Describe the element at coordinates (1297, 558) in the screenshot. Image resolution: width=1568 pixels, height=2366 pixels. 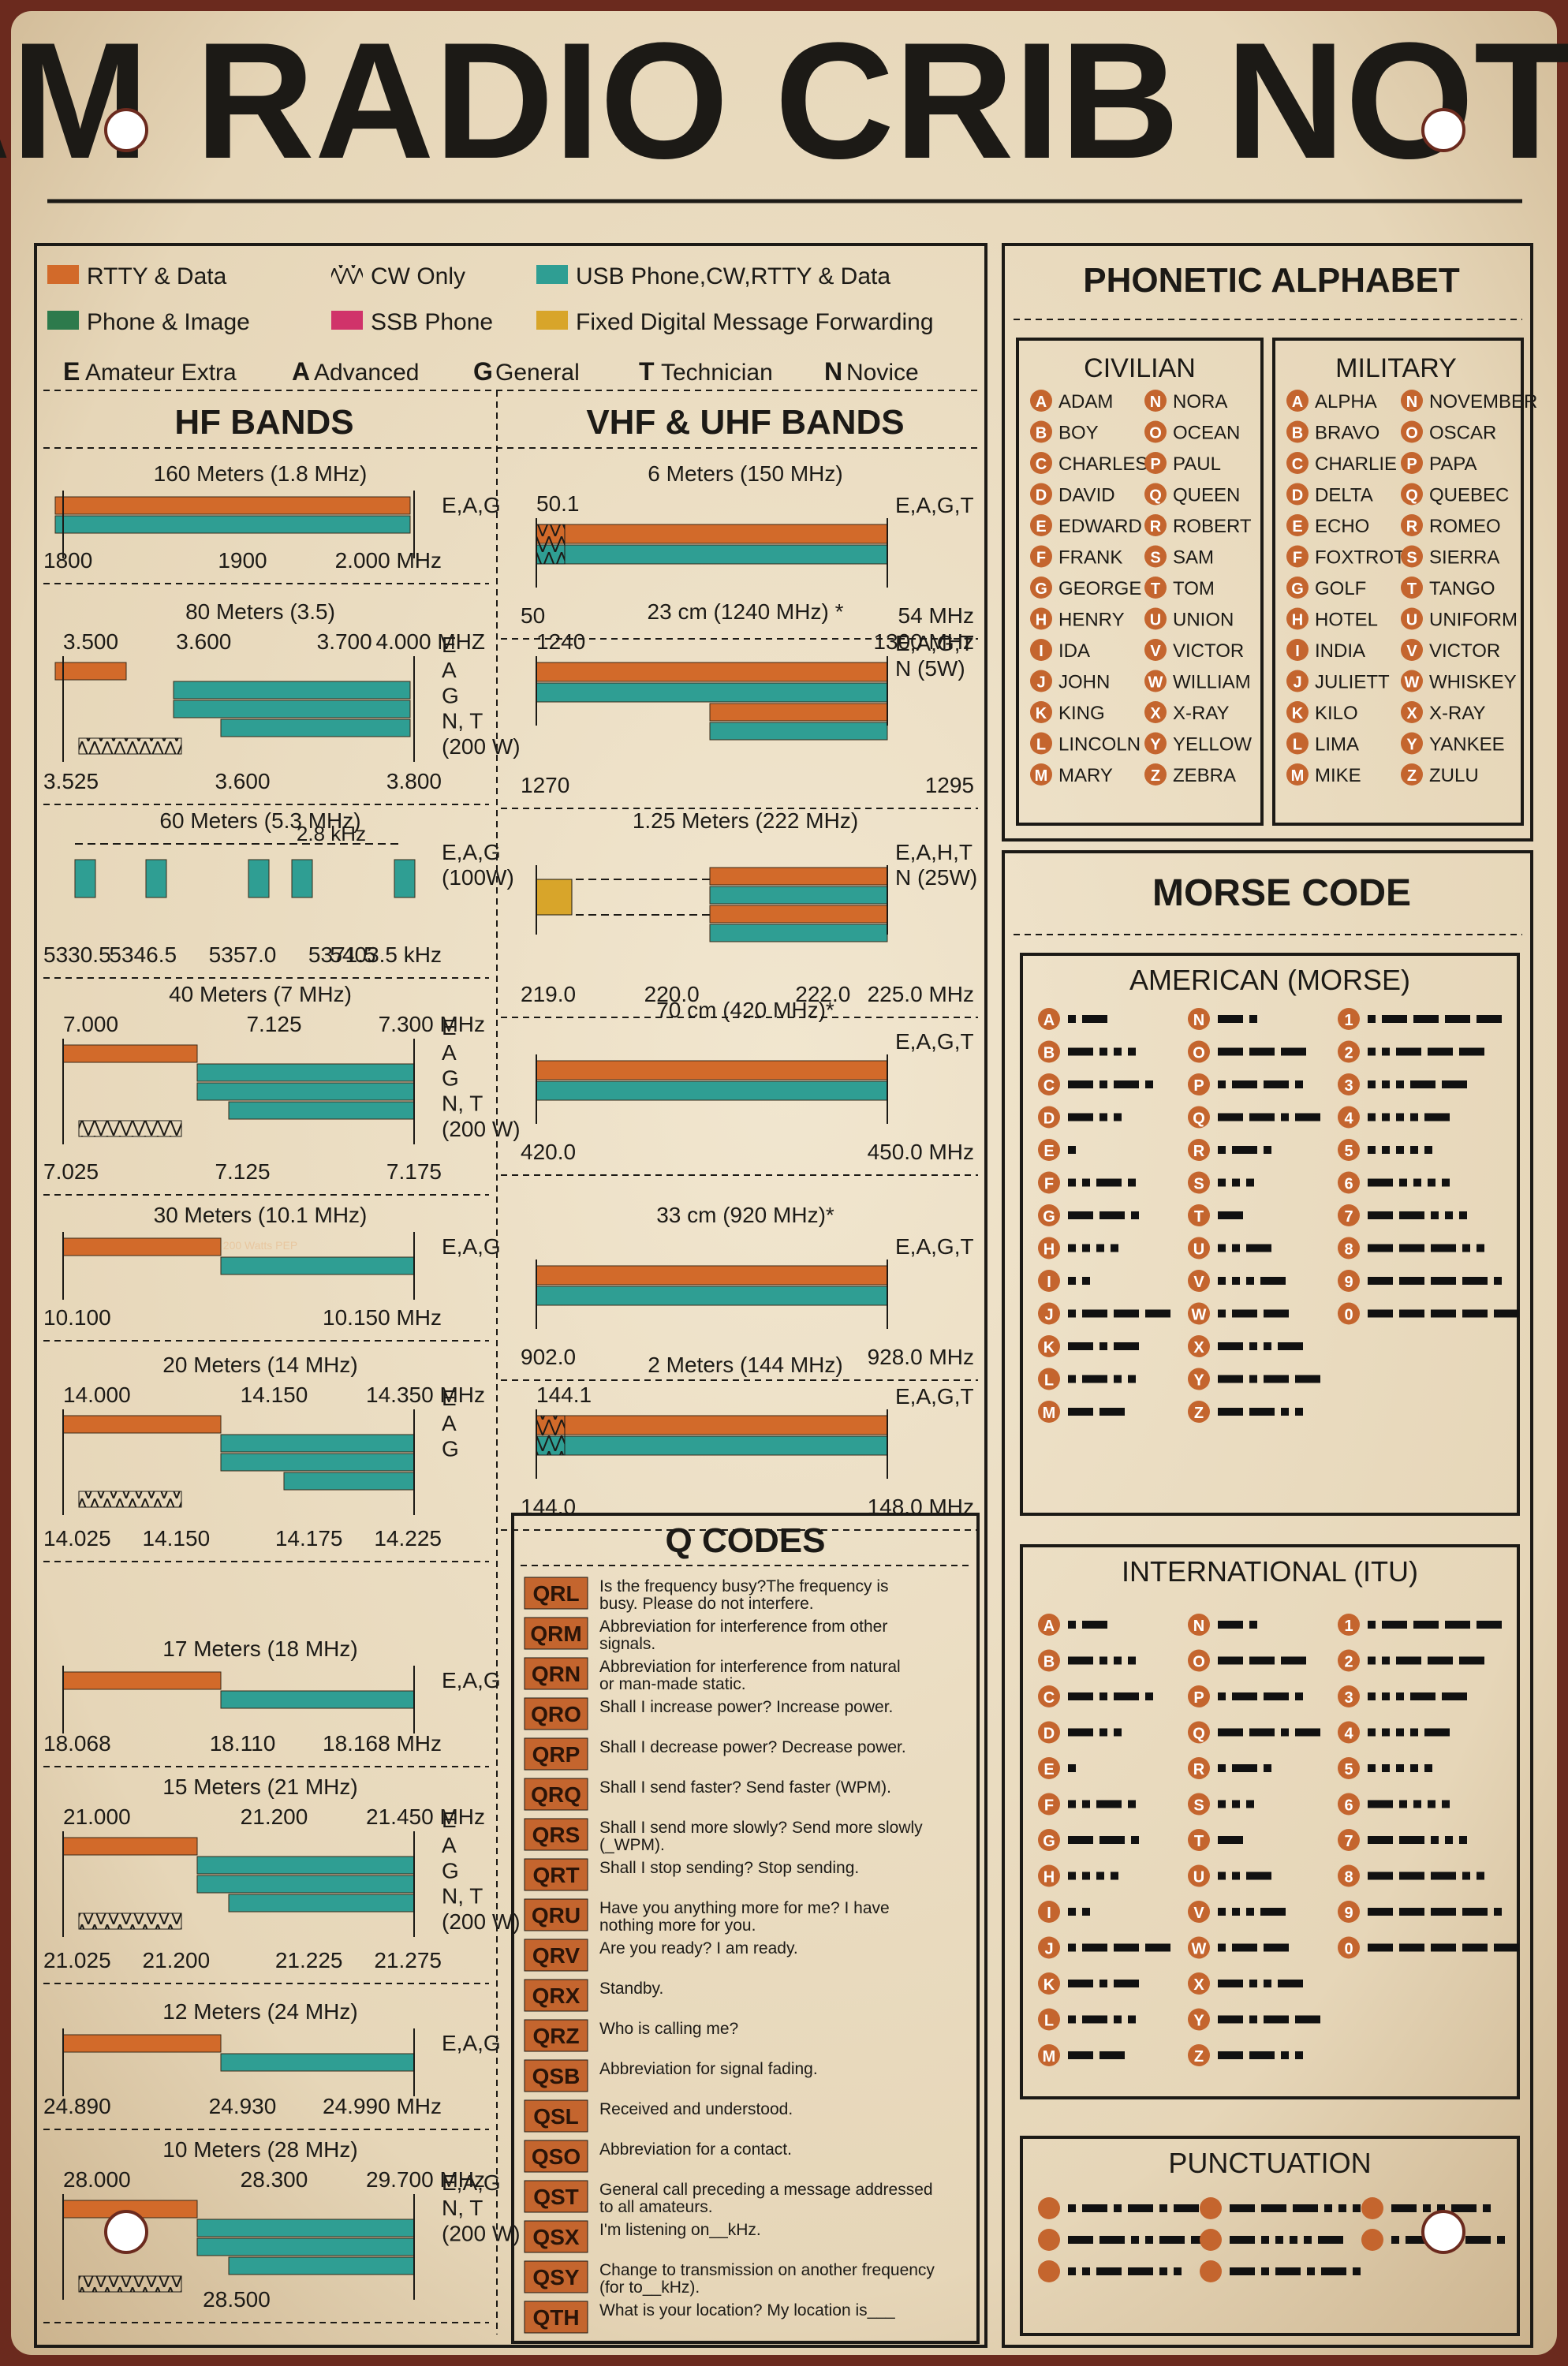
I see `letter: F` at that location.